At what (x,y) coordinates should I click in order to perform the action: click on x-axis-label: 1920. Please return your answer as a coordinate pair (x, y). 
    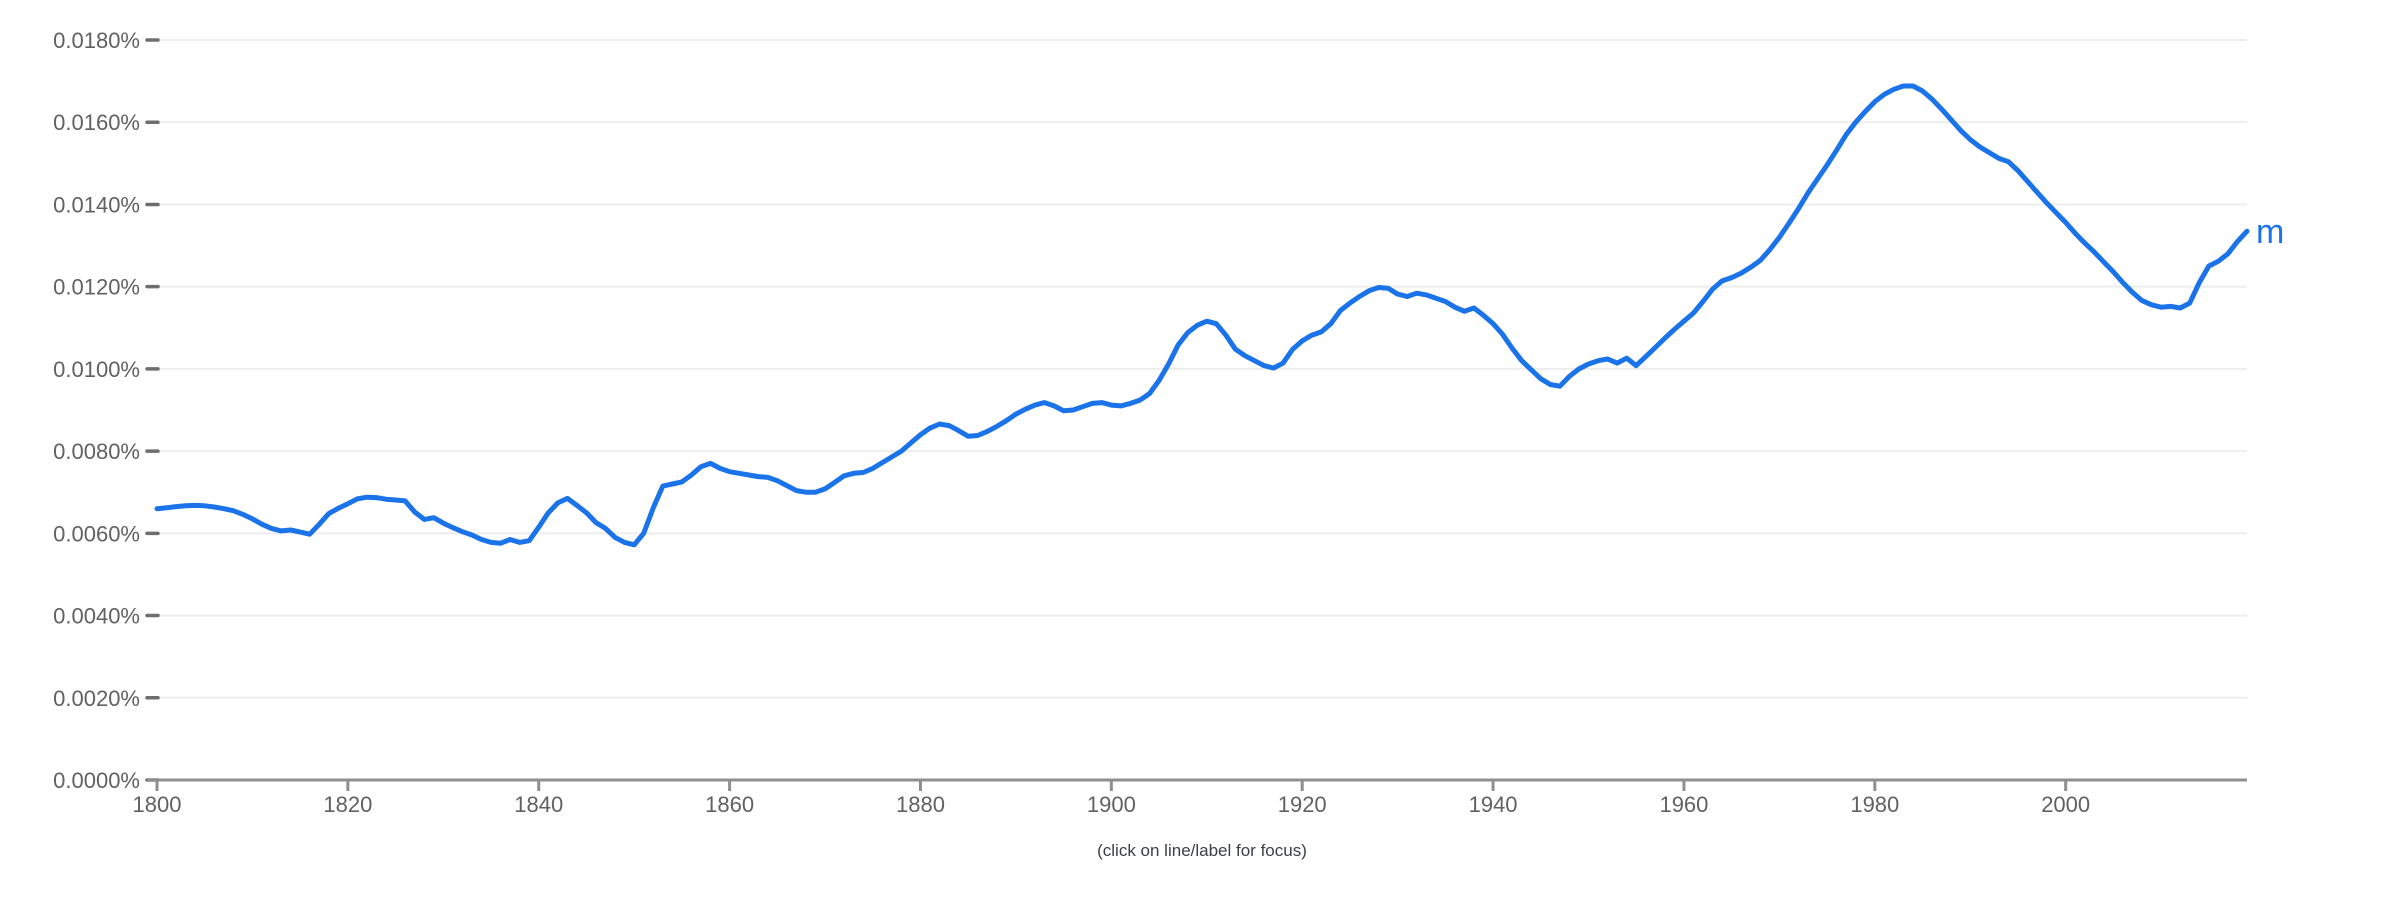
    Looking at the image, I should click on (1302, 804).